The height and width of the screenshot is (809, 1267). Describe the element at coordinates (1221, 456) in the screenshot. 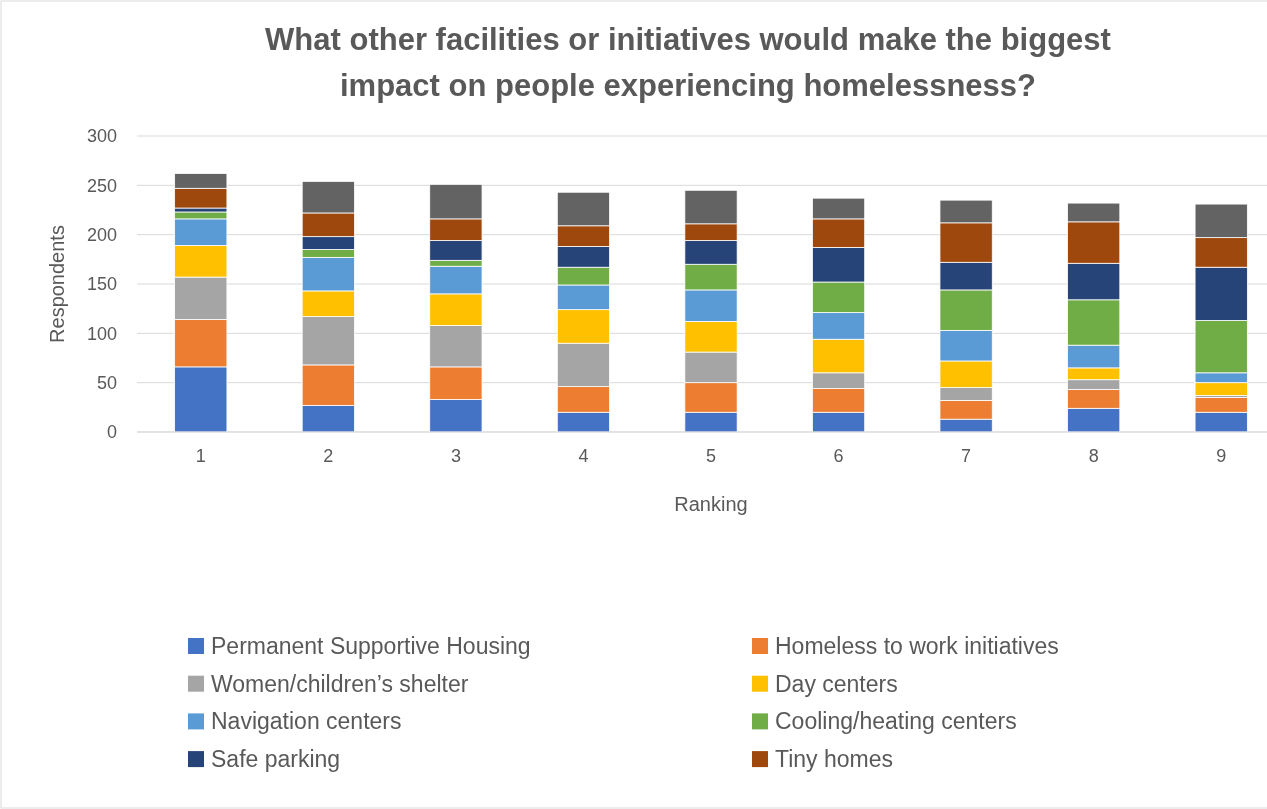

I see `x-tick-label: 9` at that location.